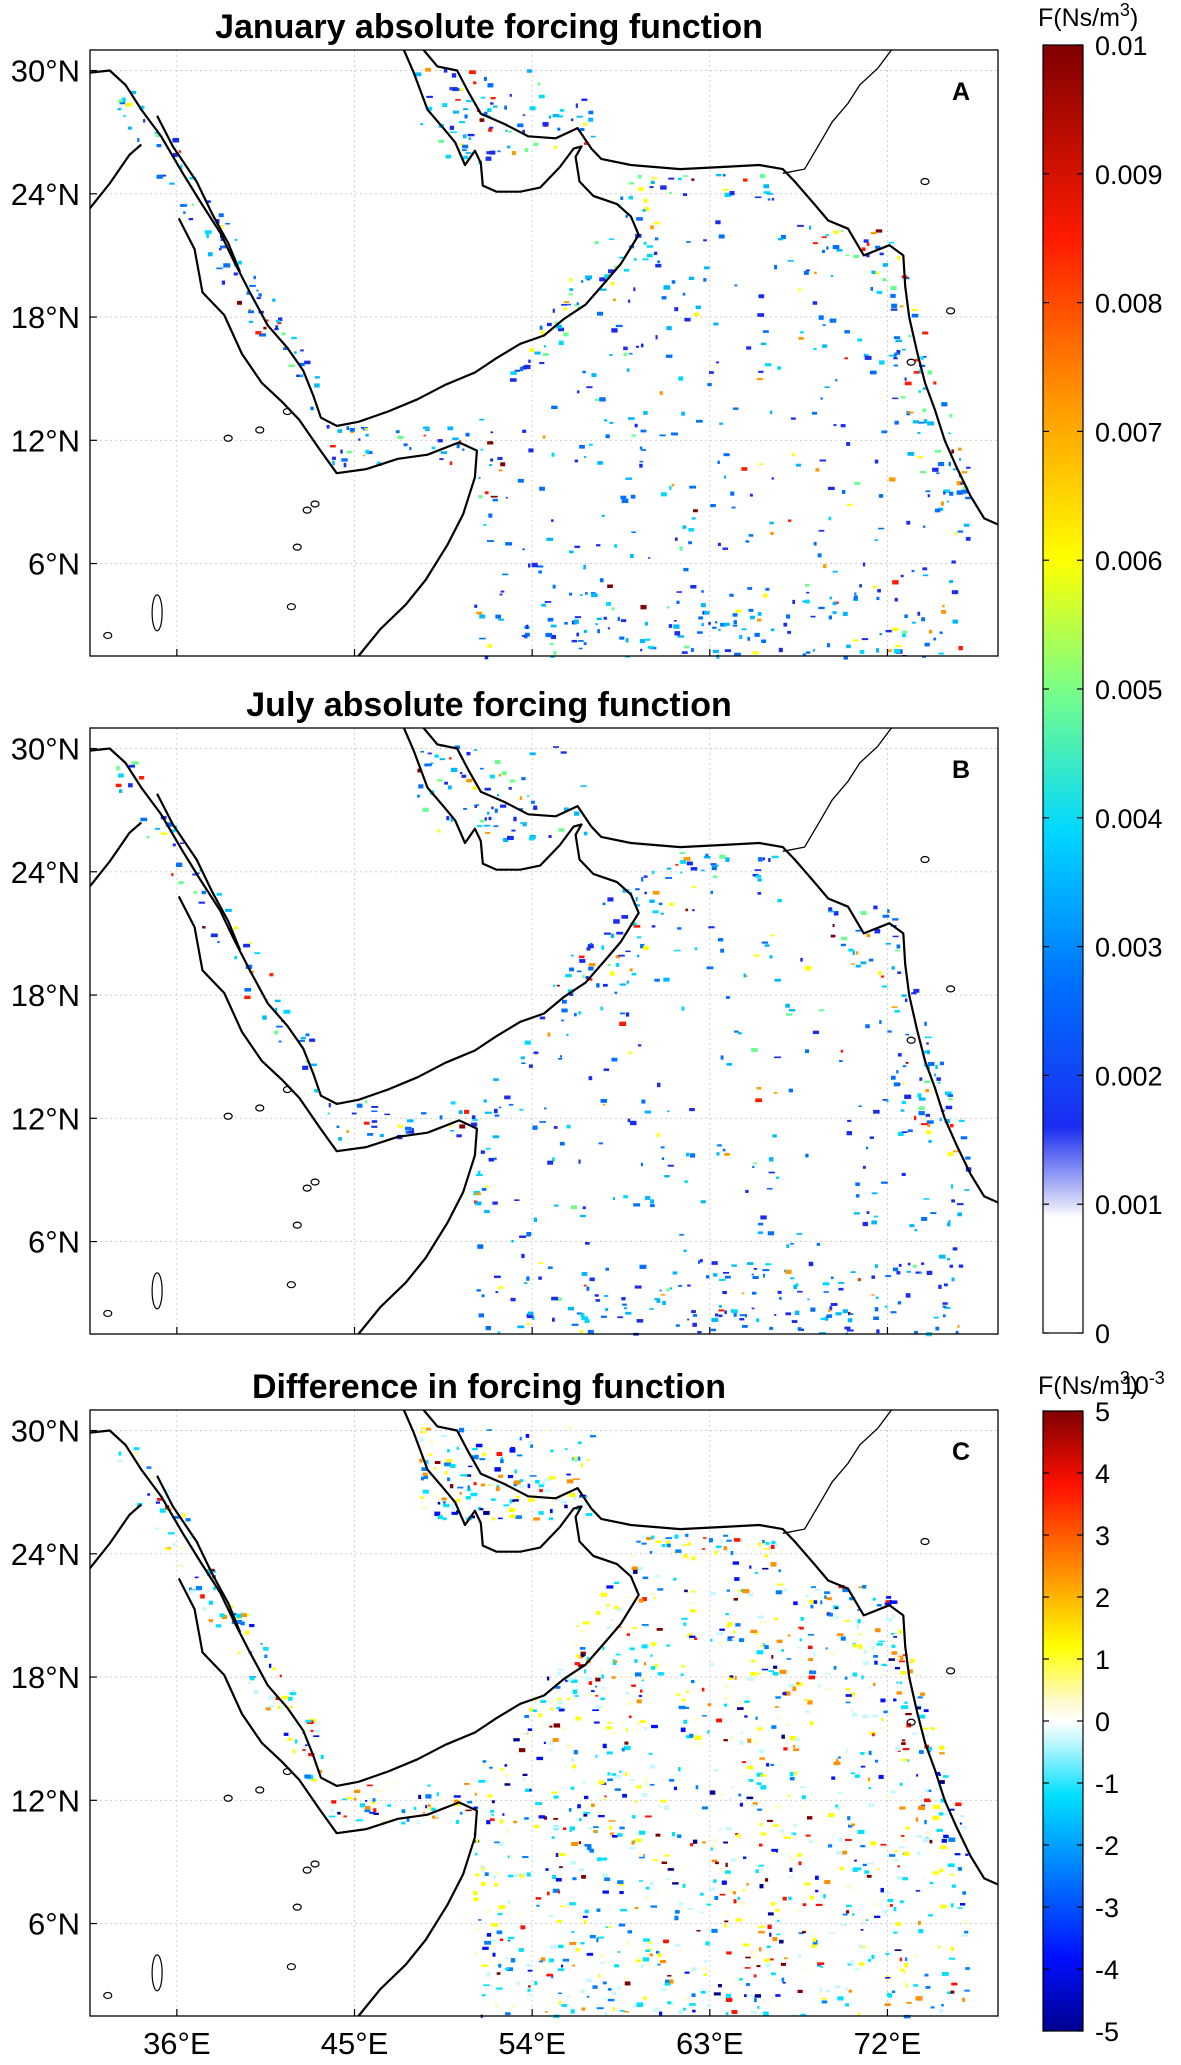 Image resolution: width=1181 pixels, height=2065 pixels. I want to click on panel-letter: B, so click(961, 770).